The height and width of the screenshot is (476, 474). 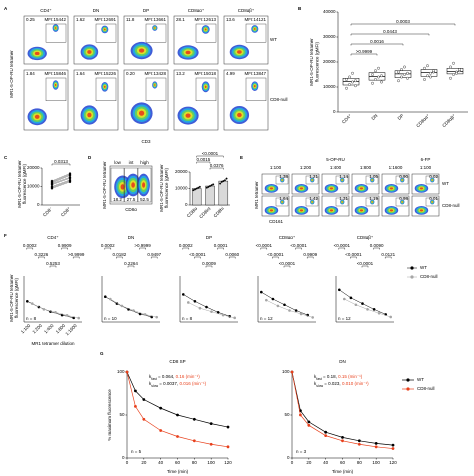 I want to click on x-tick-label: 120, so click(x=228, y=462).